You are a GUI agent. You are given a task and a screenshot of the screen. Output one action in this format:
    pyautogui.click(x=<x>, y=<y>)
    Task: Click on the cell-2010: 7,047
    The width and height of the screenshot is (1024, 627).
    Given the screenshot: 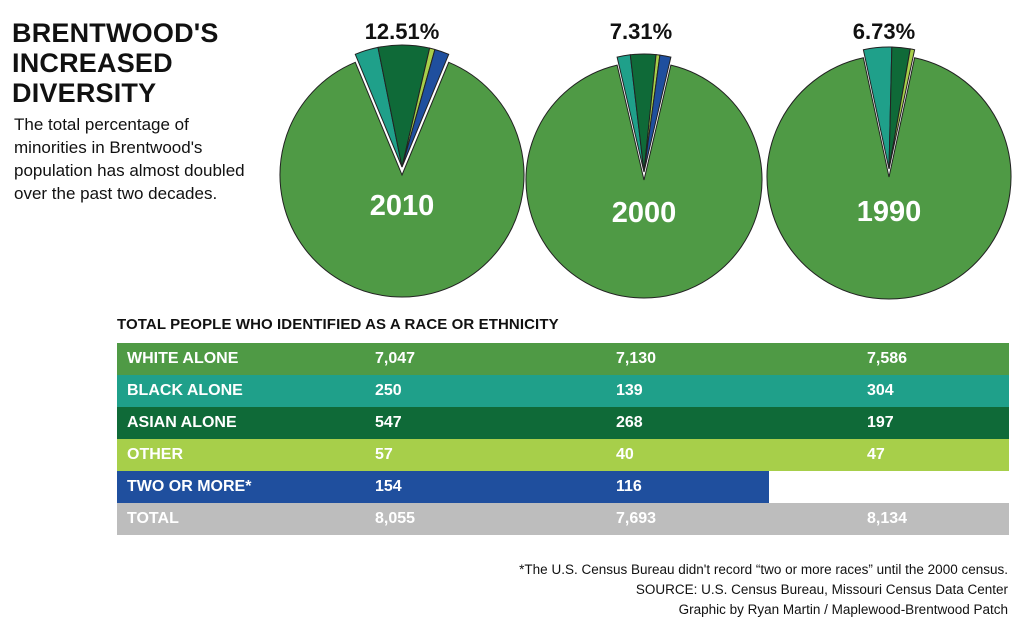 What is the action you would take?
    pyautogui.click(x=395, y=358)
    